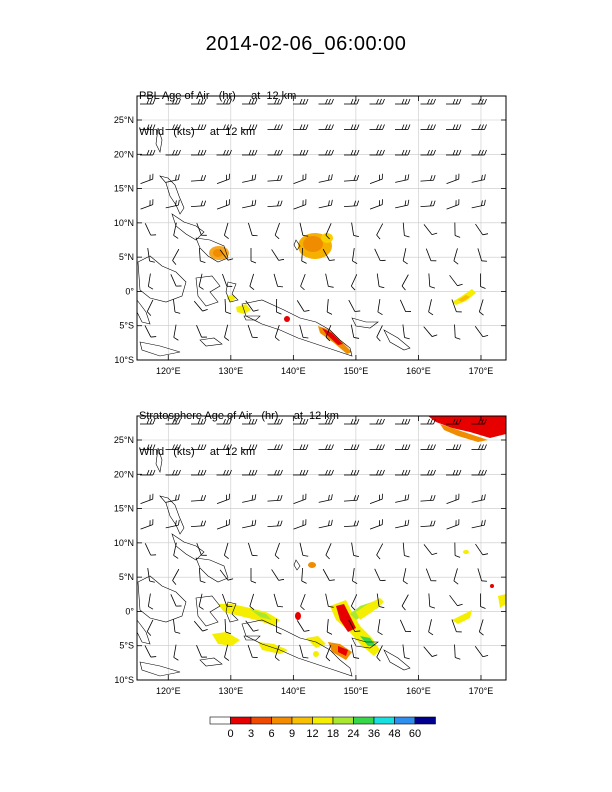  I want to click on pbl-blob-mindanao-core, so click(218, 253).